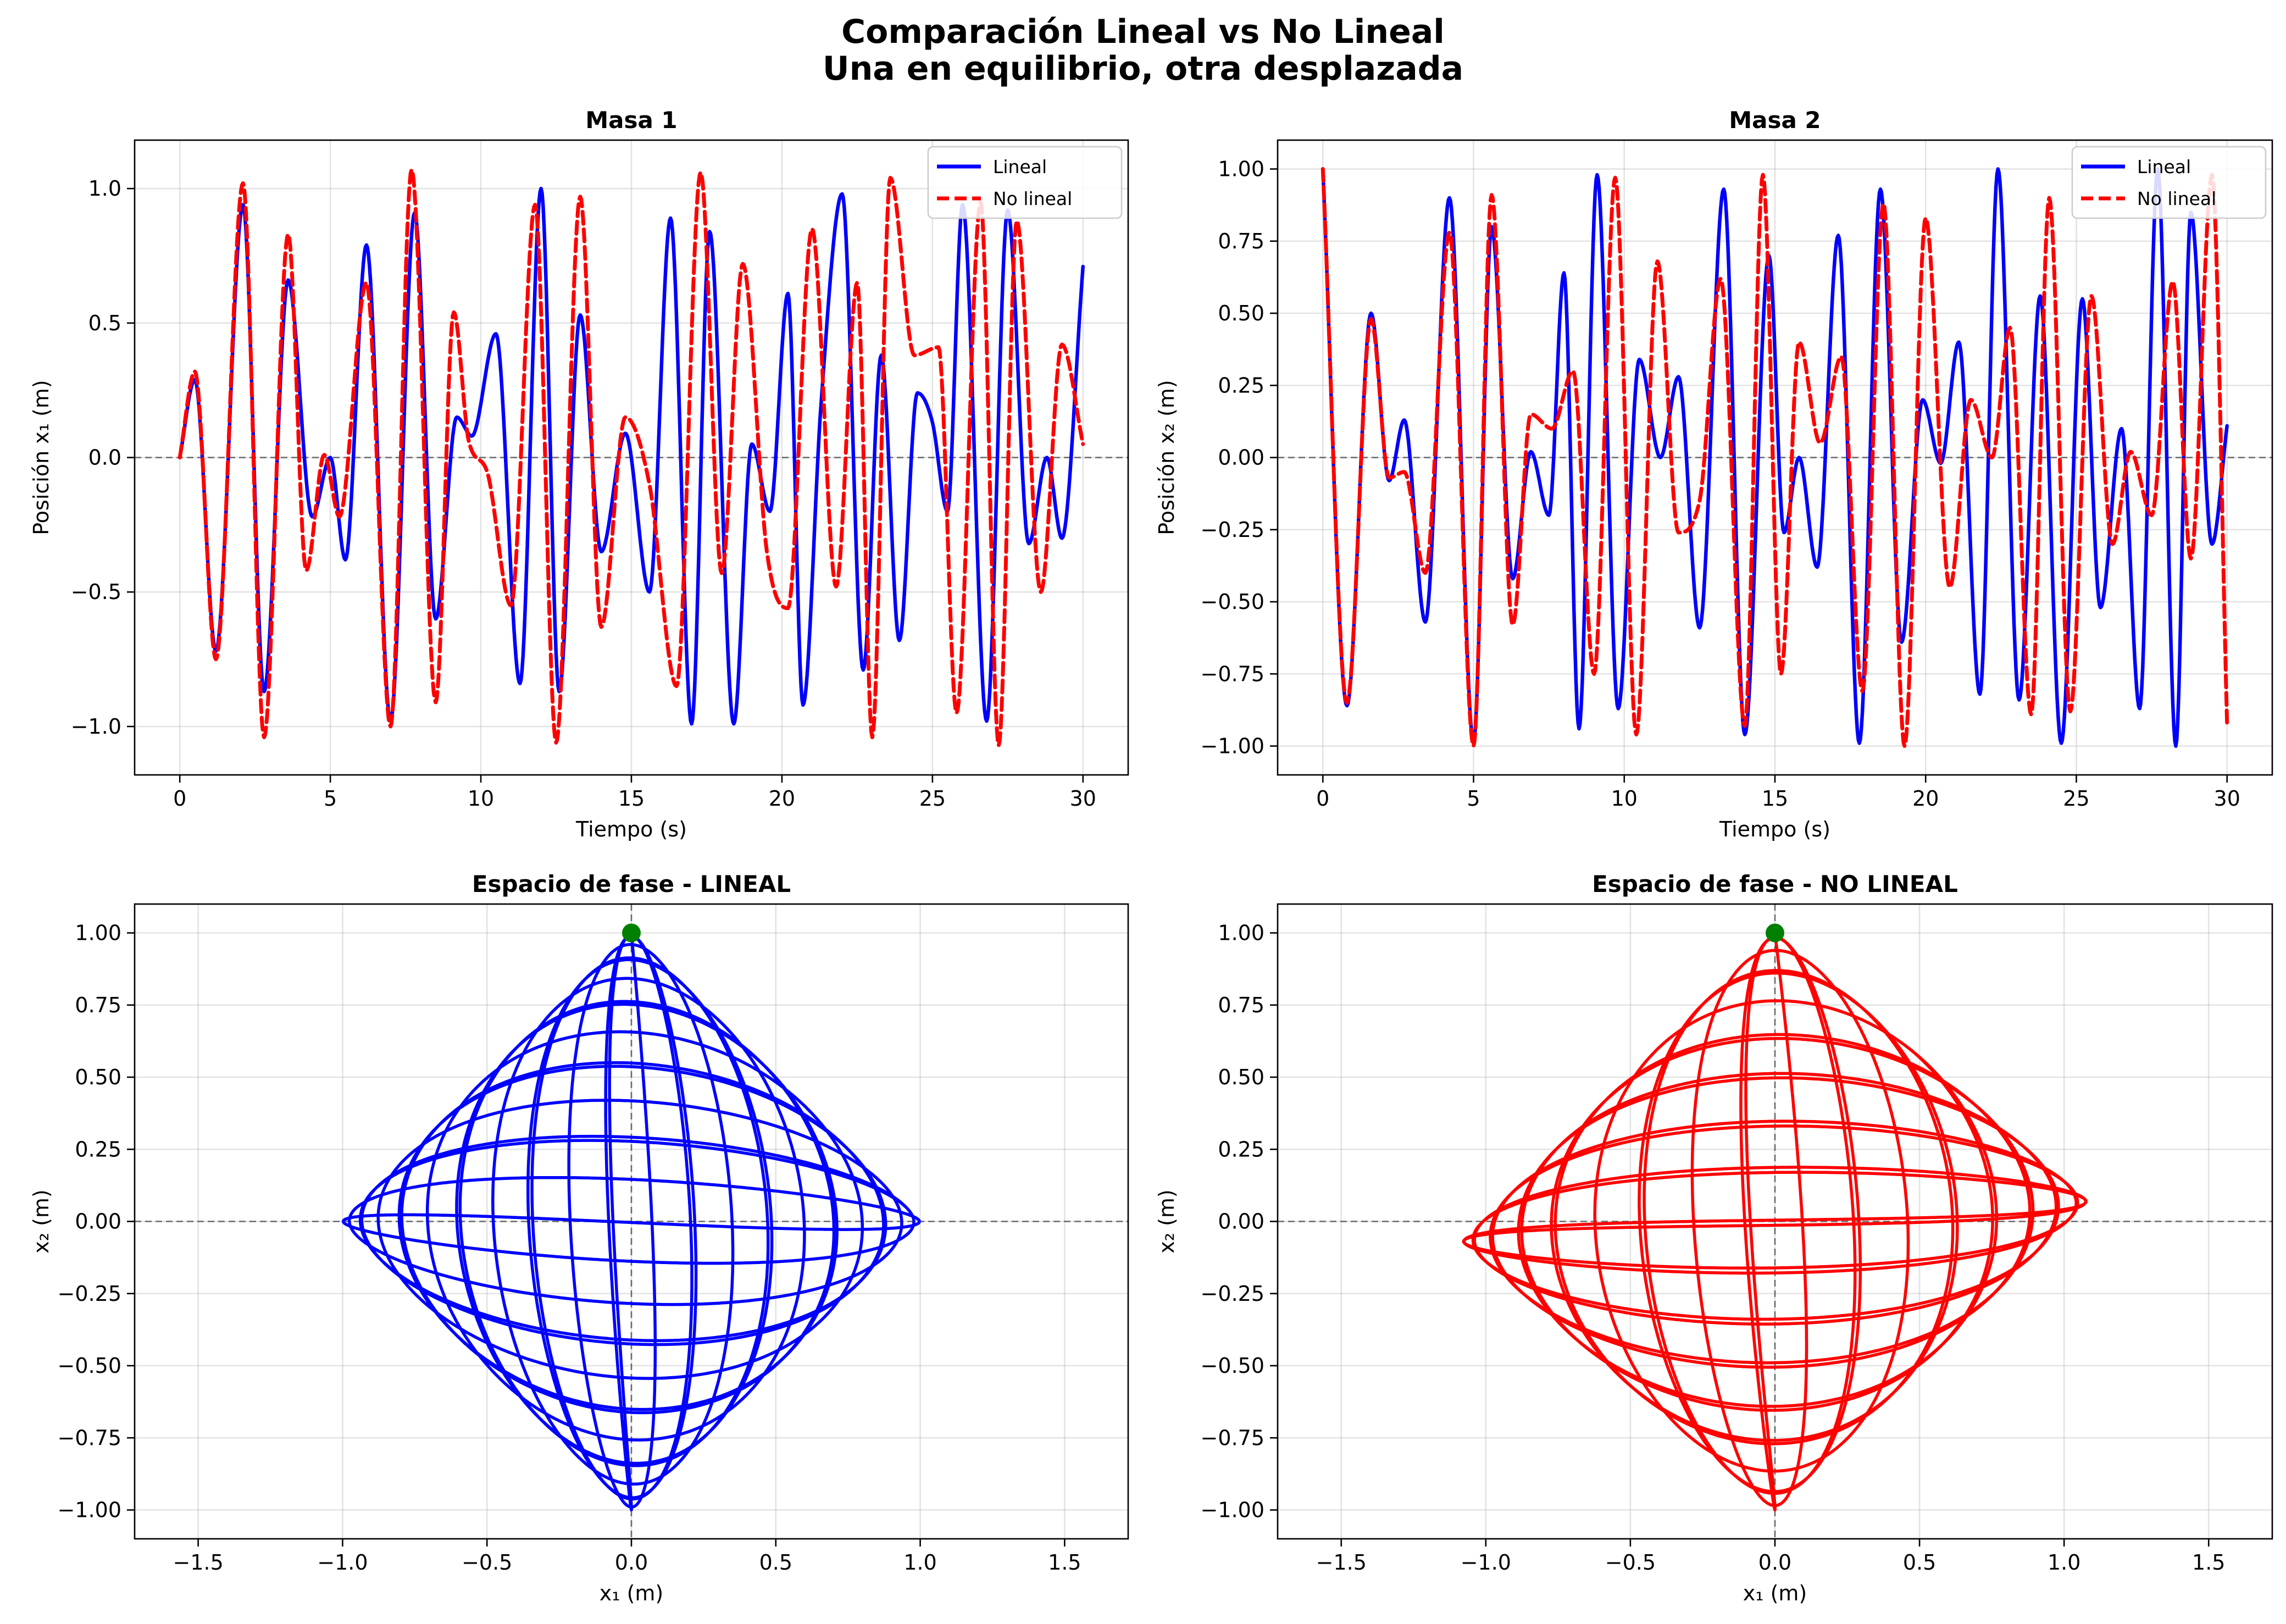  I want to click on y-tick-label: −1.0, so click(96, 726).